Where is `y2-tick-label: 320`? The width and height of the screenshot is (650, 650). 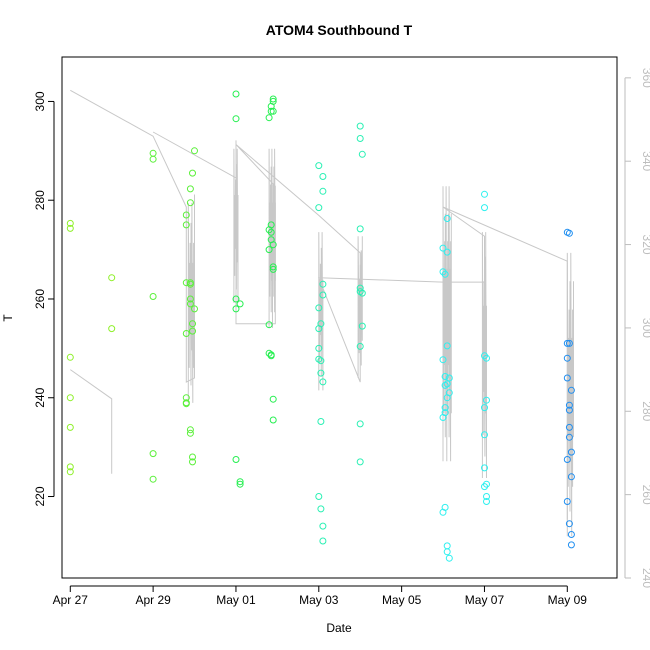 y2-tick-label: 320 is located at coordinates (645, 245).